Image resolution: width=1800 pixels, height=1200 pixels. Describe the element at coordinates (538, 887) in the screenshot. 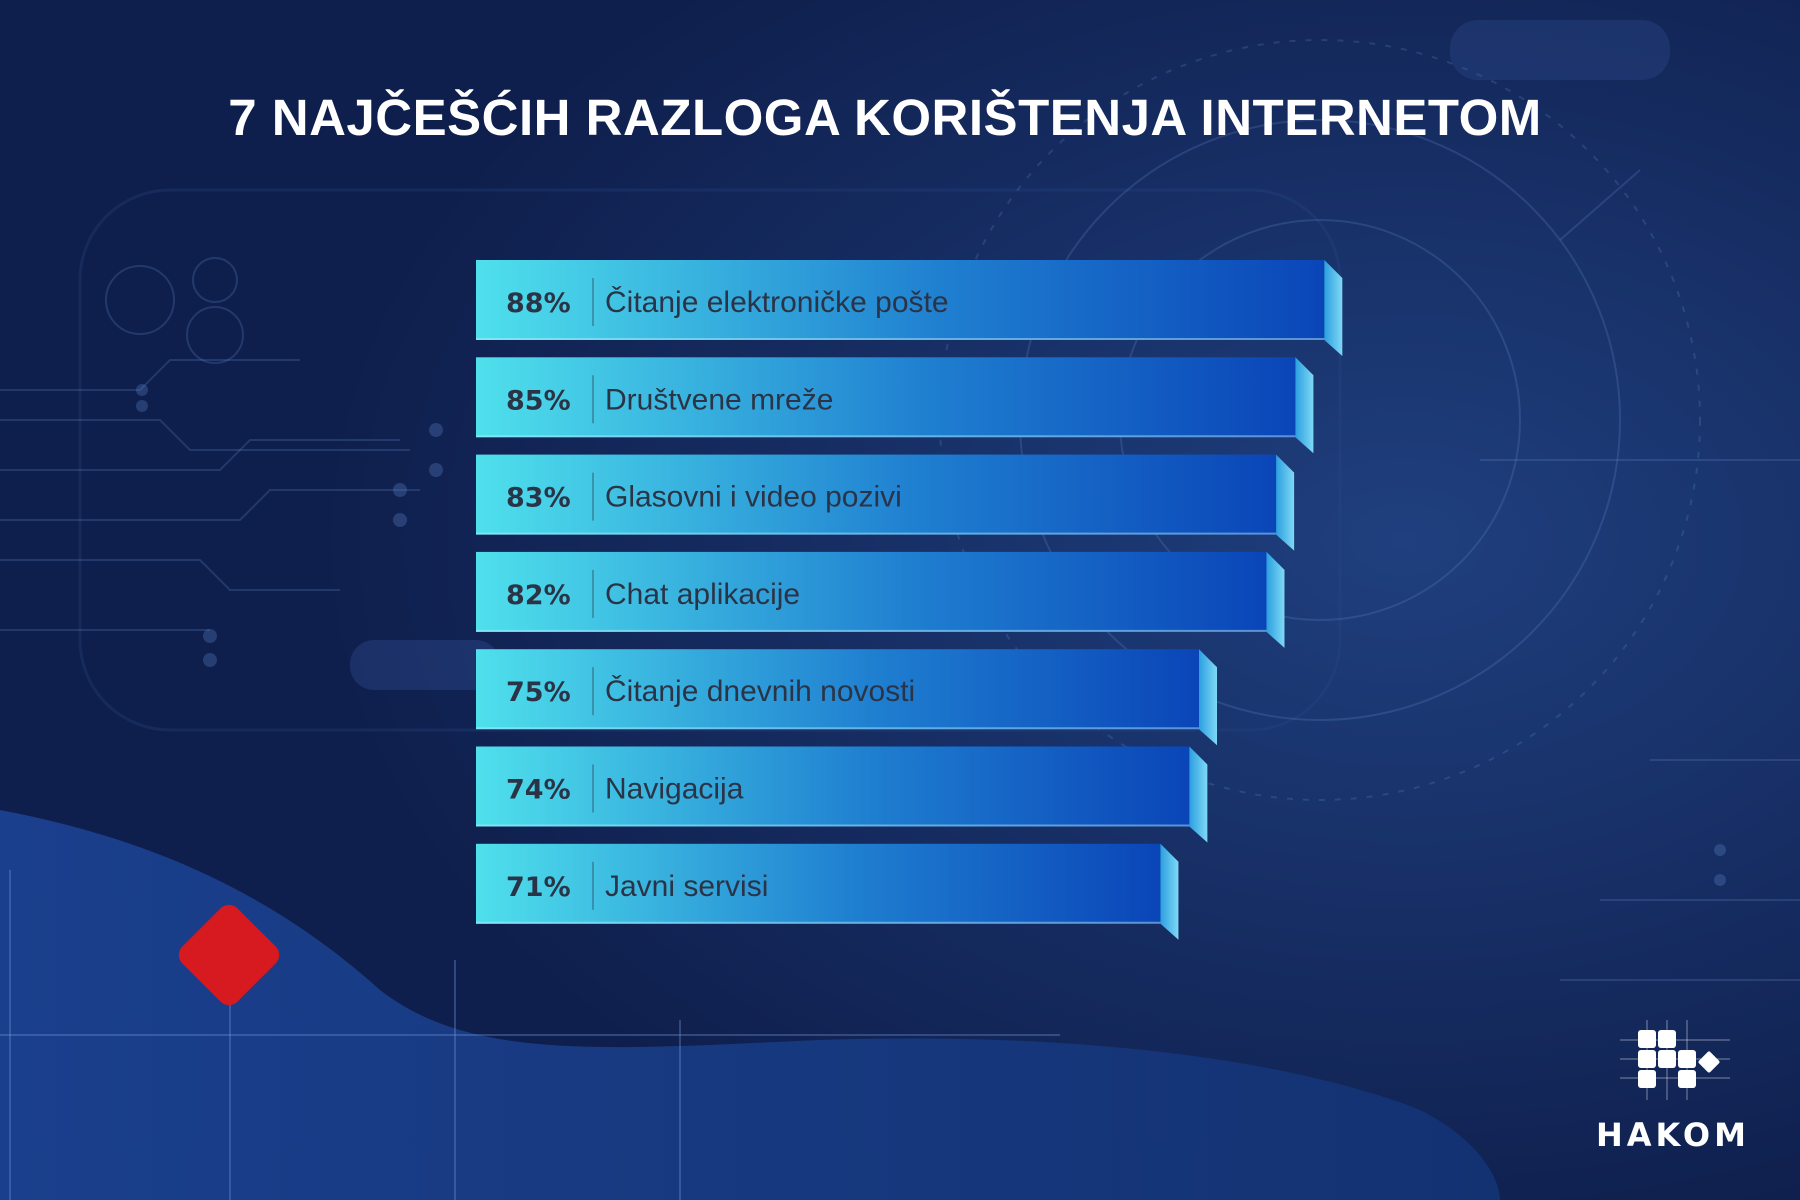

I see `bar-value-label-7: 71%` at that location.